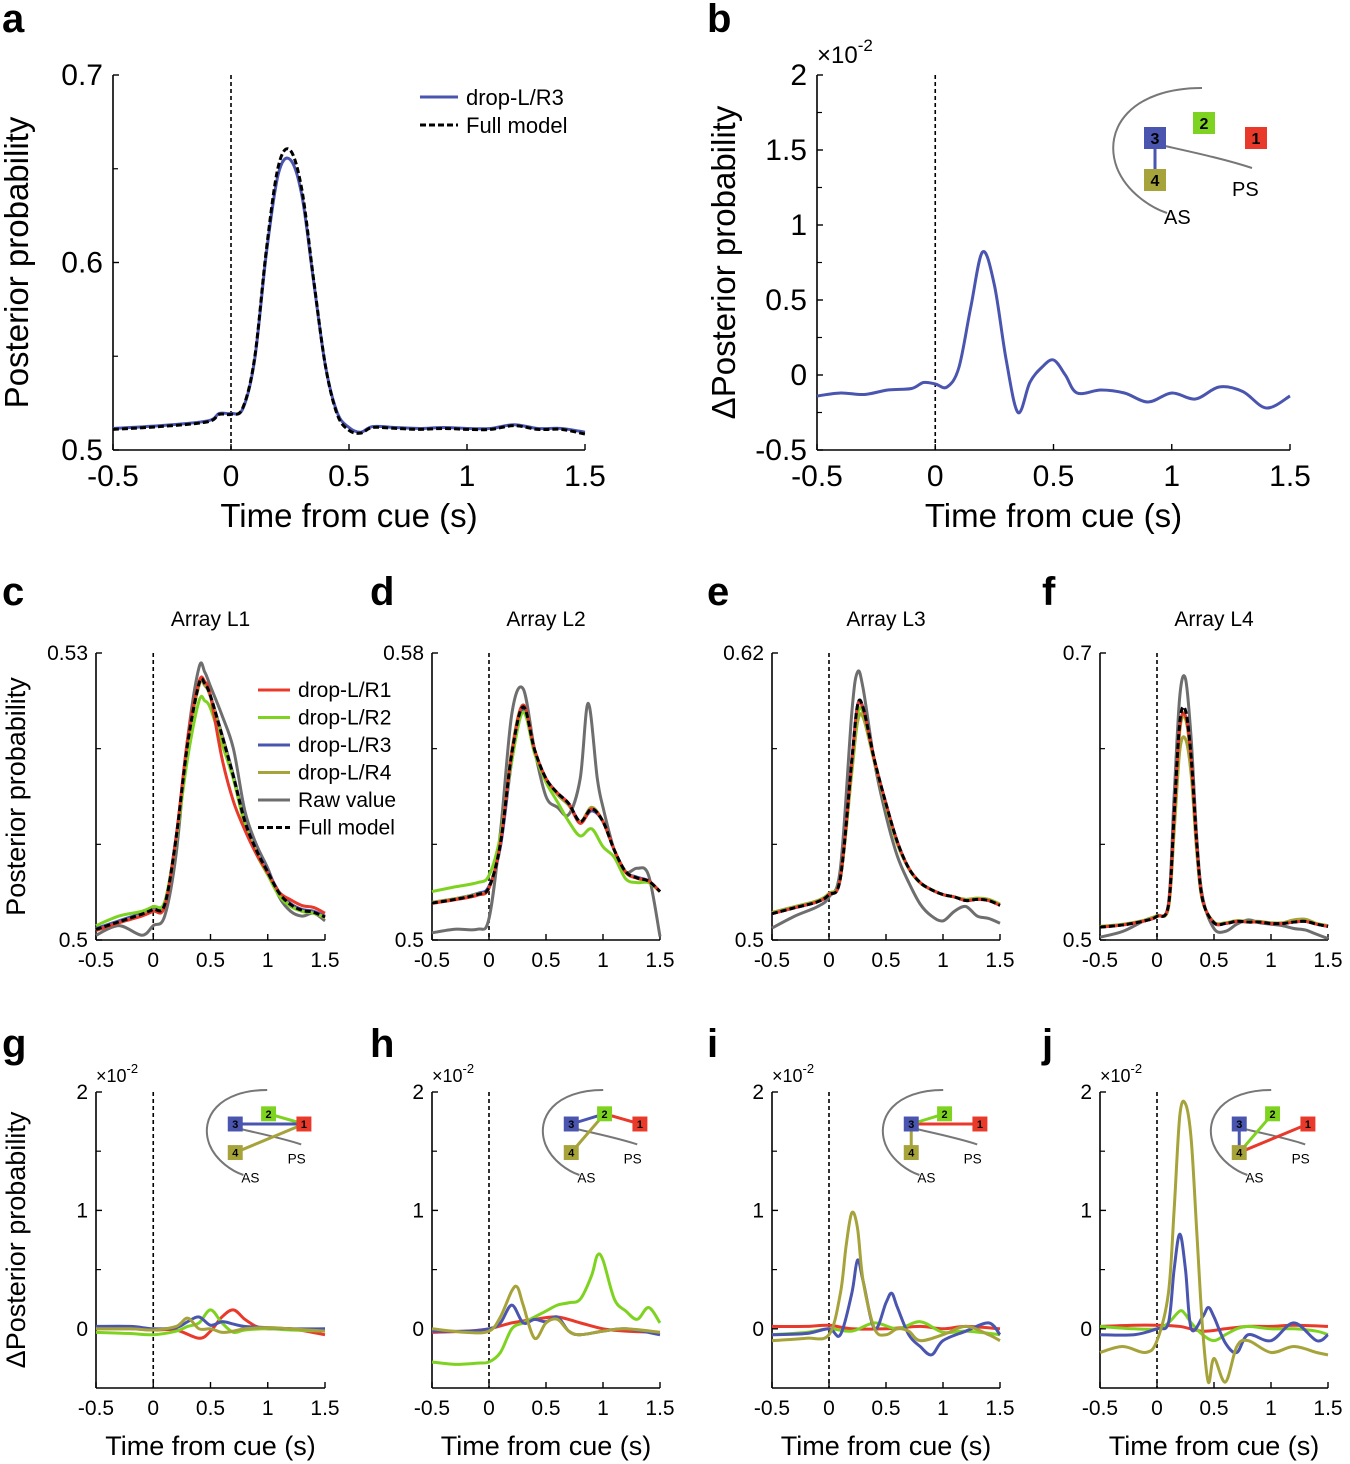 Image resolution: width=1350 pixels, height=1464 pixels. I want to click on panel-title-c: Array L1, so click(210, 619).